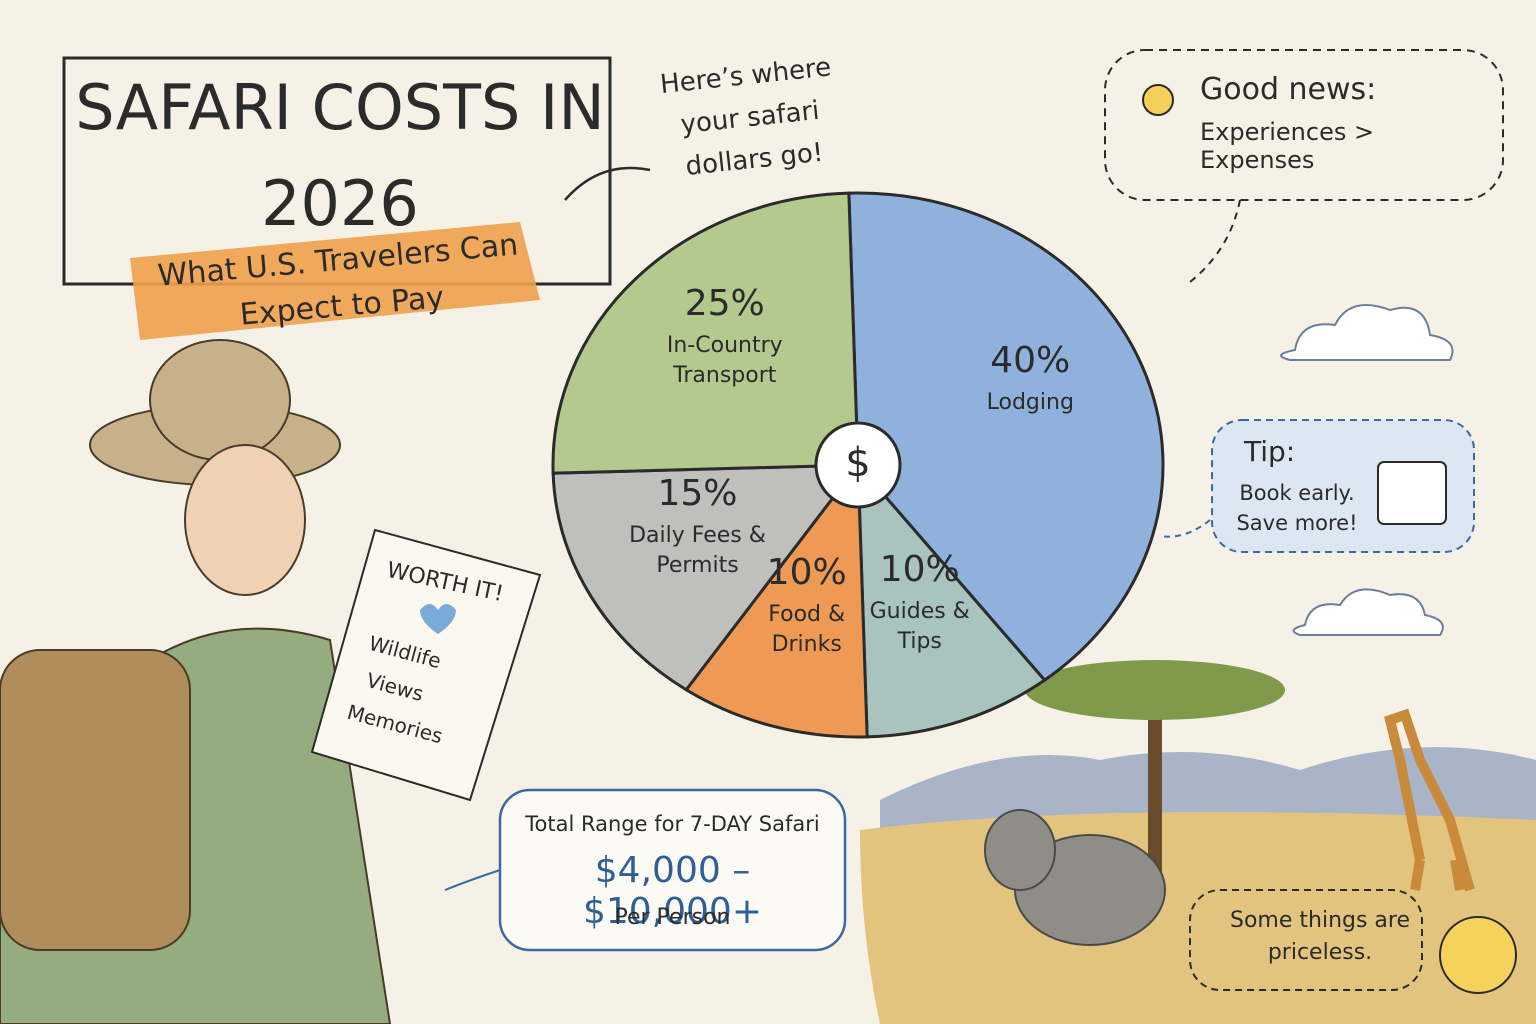 This screenshot has width=1536, height=1024. What do you see at coordinates (1270, 451) in the screenshot?
I see `annotation: Tip:` at bounding box center [1270, 451].